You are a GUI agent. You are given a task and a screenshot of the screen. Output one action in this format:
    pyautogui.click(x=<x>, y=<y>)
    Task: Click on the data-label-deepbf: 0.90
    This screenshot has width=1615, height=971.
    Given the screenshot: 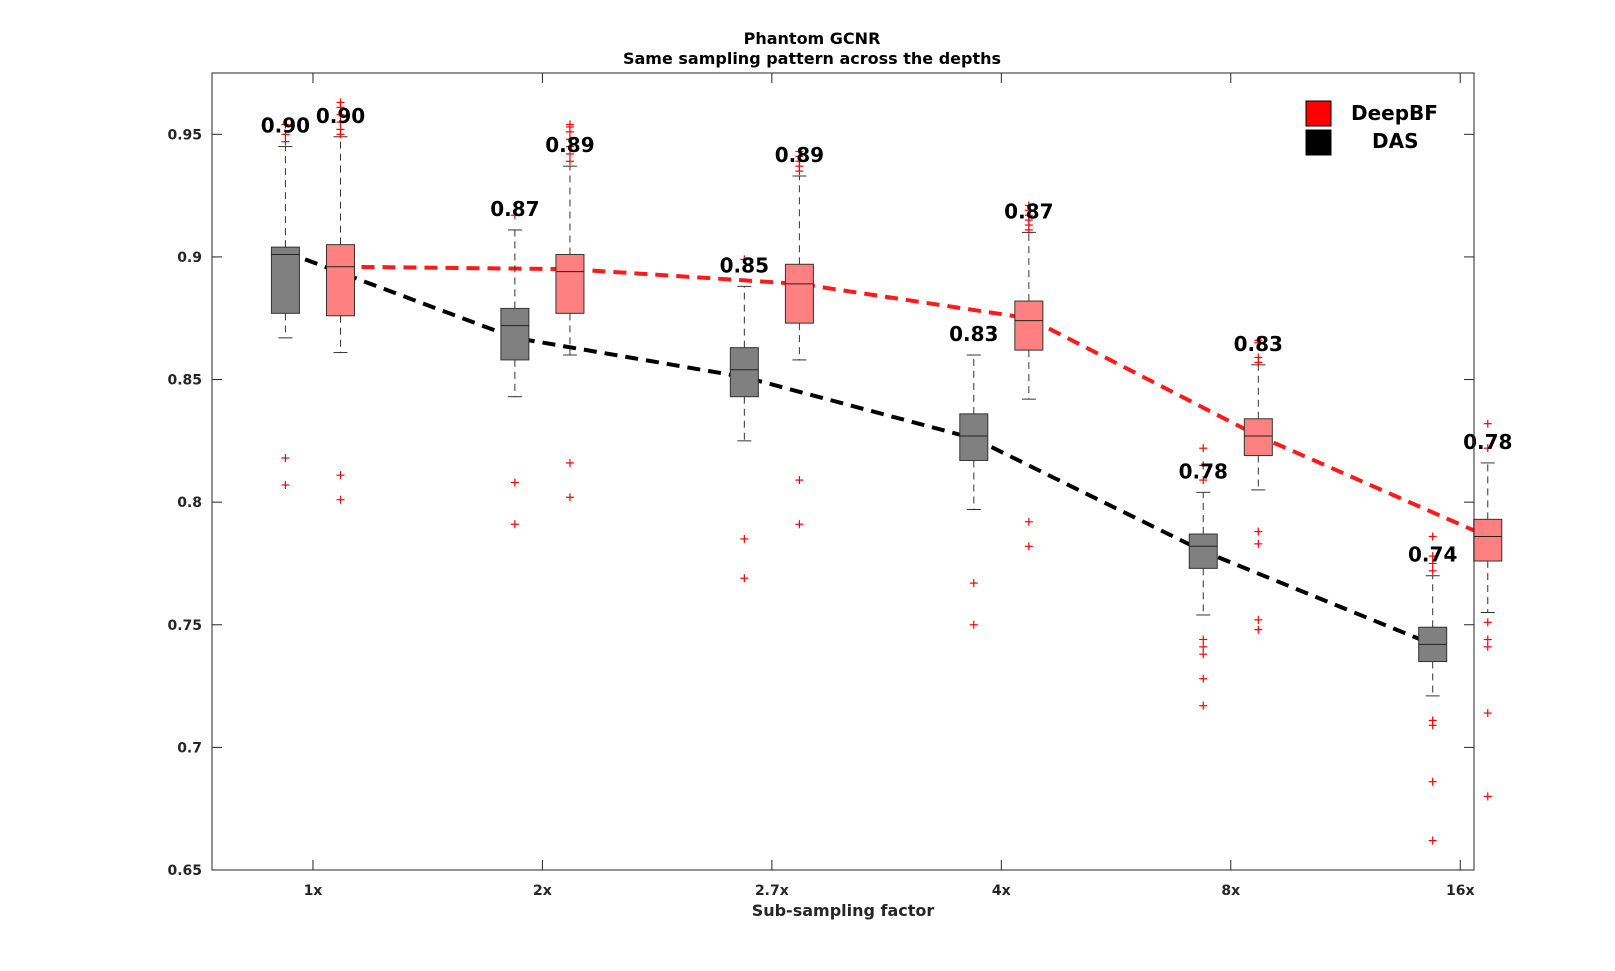 What is the action you would take?
    pyautogui.click(x=340, y=116)
    